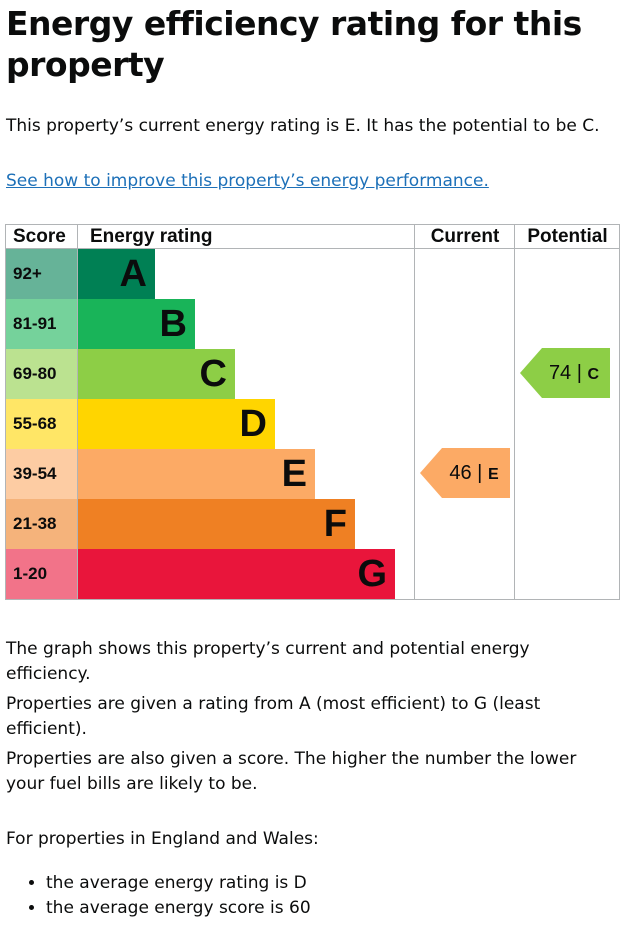 This screenshot has width=625, height=943. Describe the element at coordinates (236, 574) in the screenshot. I see `band-bar: G` at that location.